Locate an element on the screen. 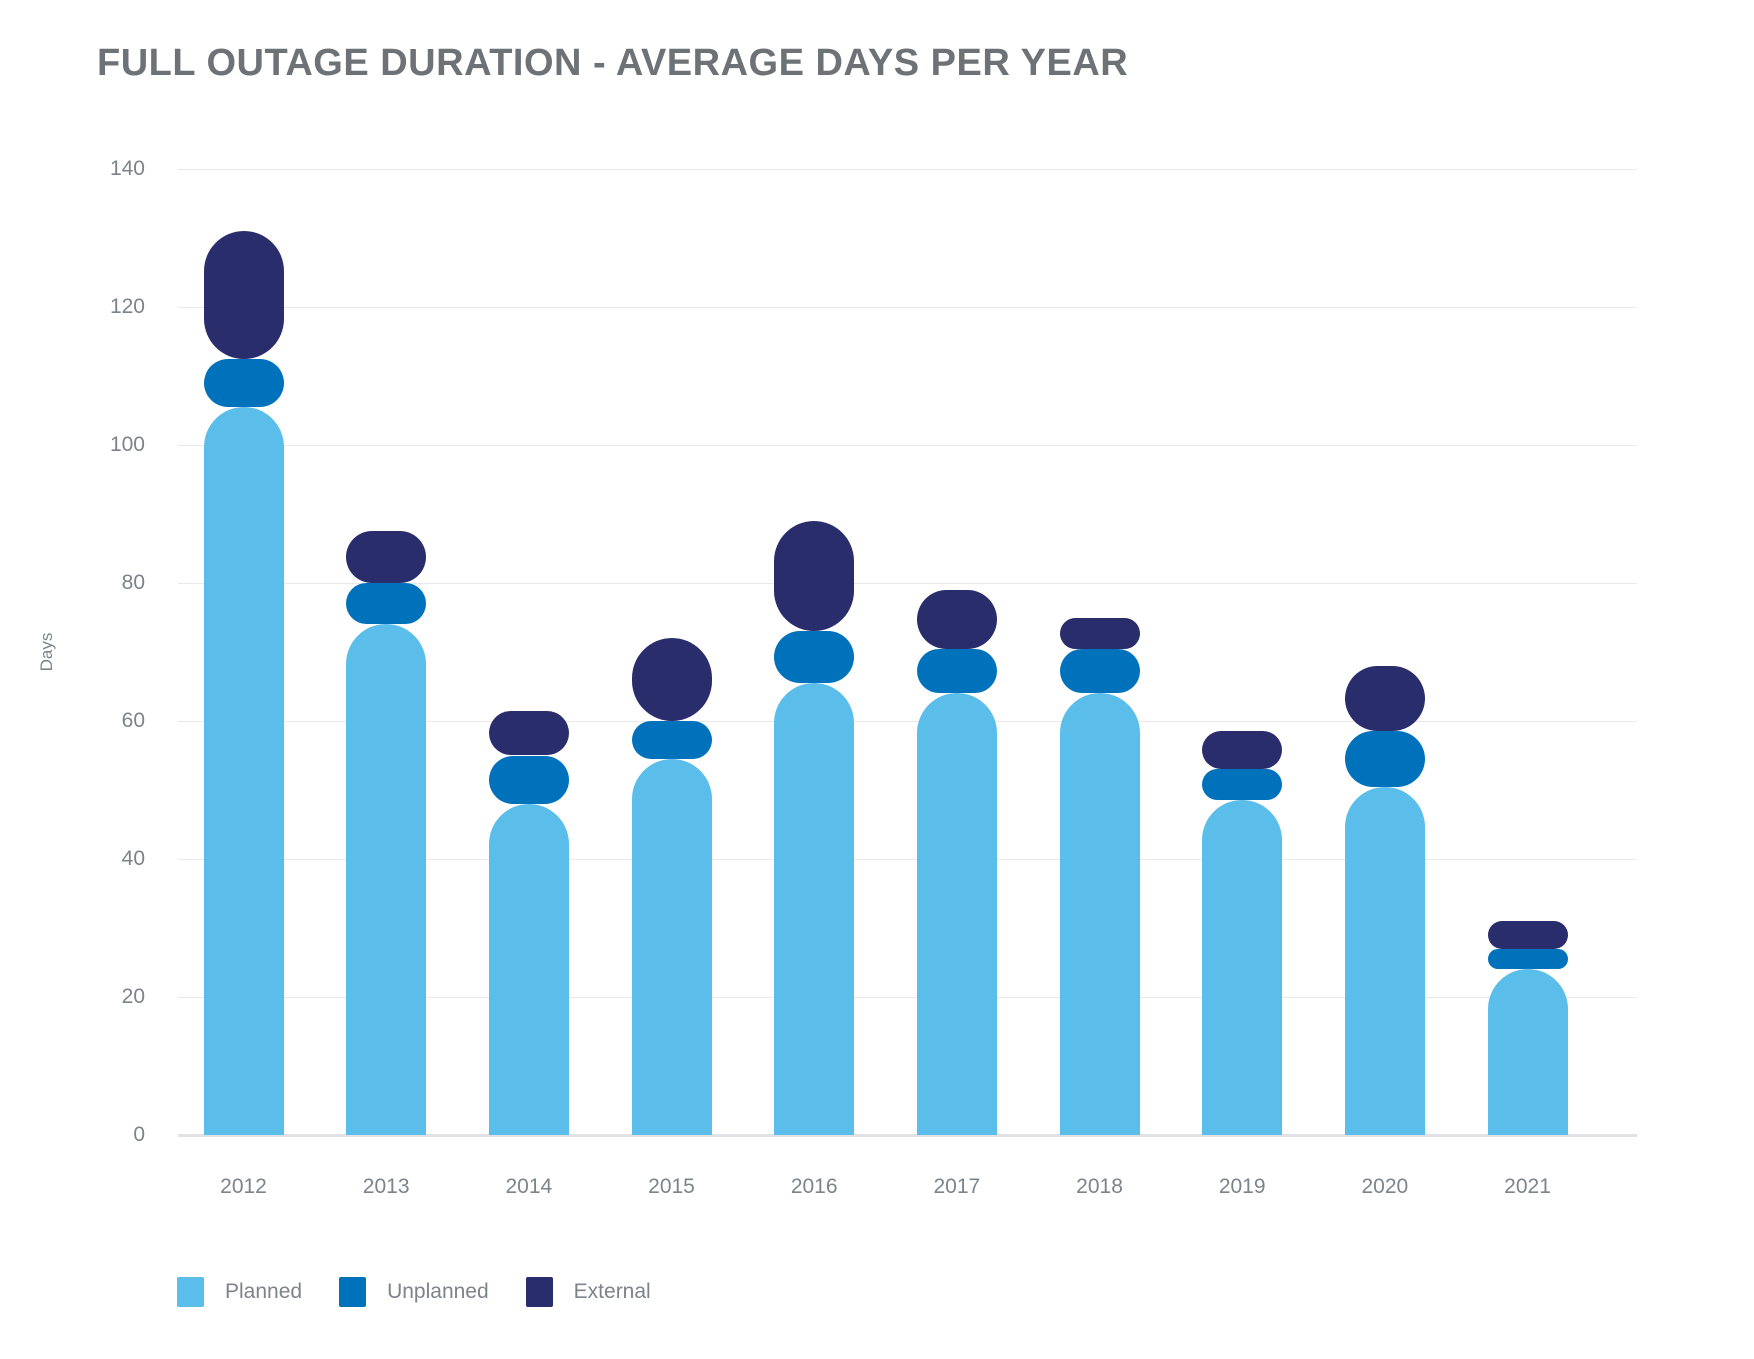 The image size is (1754, 1359). legend-item-external: External is located at coordinates (588, 1292).